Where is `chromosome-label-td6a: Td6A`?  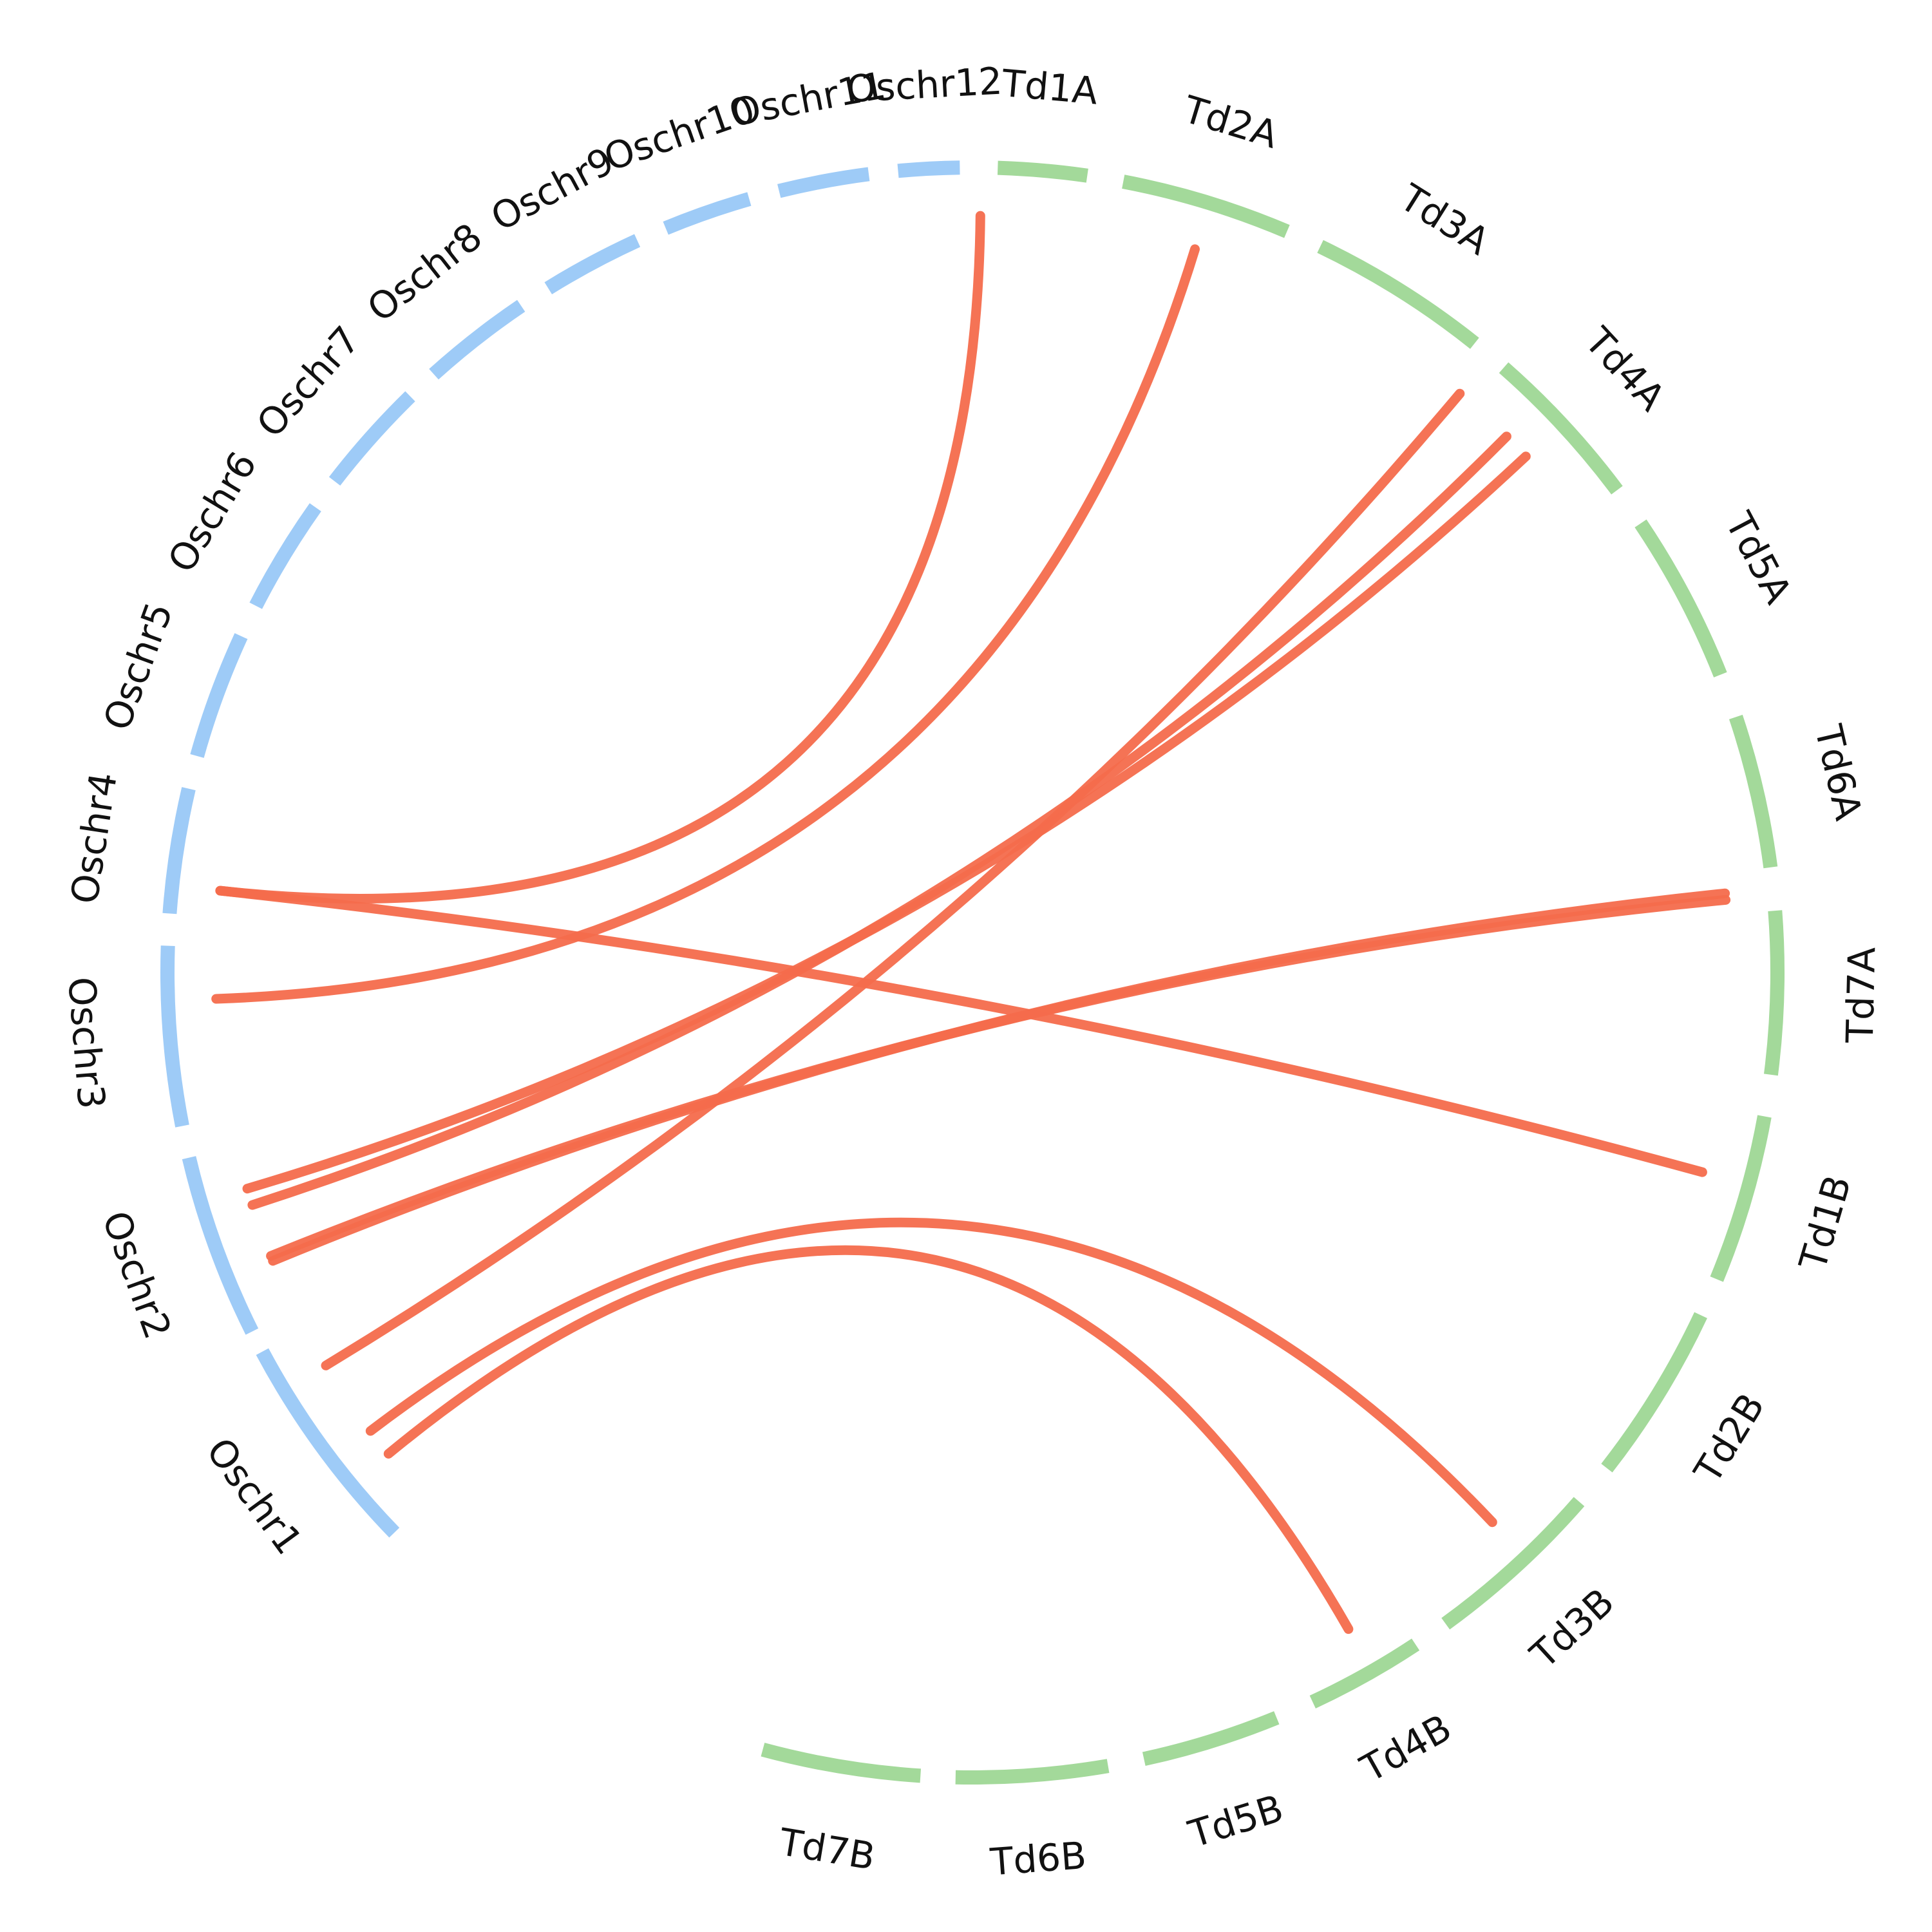 chromosome-label-td6a: Td6A is located at coordinates (1838, 772).